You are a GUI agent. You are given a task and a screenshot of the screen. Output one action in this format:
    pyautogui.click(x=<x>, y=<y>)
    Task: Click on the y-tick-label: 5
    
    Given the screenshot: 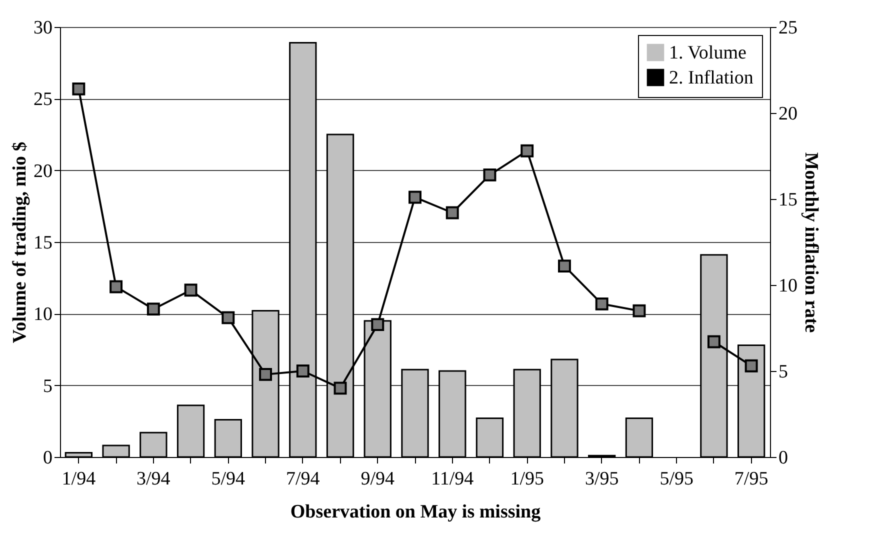 What is the action you would take?
    pyautogui.click(x=47, y=386)
    